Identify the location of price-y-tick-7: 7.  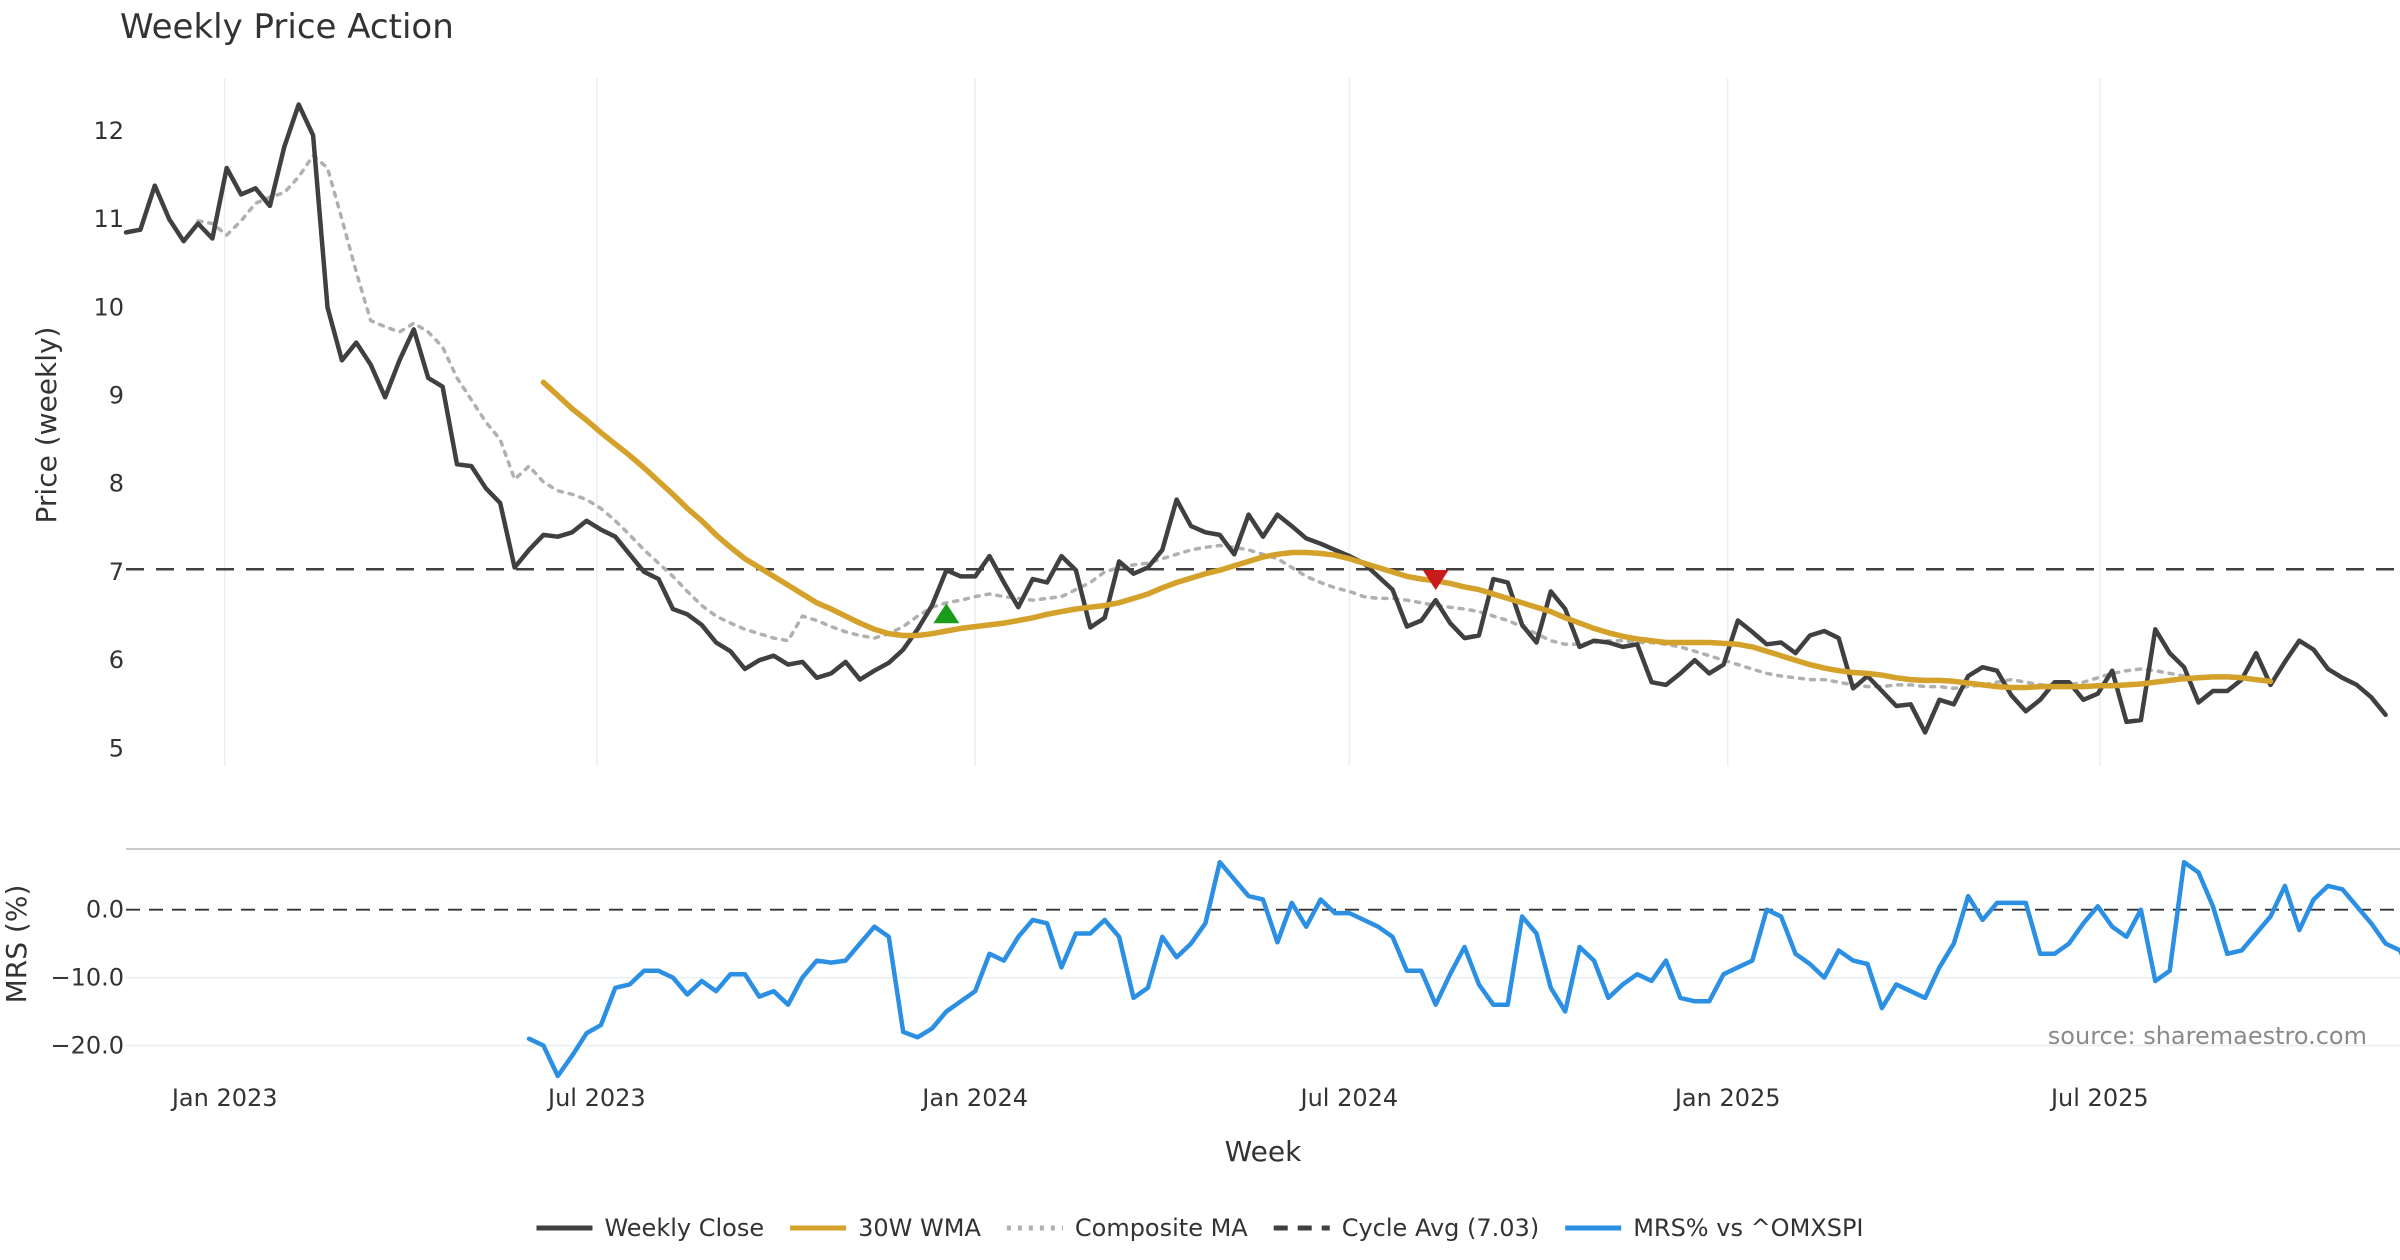
(116, 572).